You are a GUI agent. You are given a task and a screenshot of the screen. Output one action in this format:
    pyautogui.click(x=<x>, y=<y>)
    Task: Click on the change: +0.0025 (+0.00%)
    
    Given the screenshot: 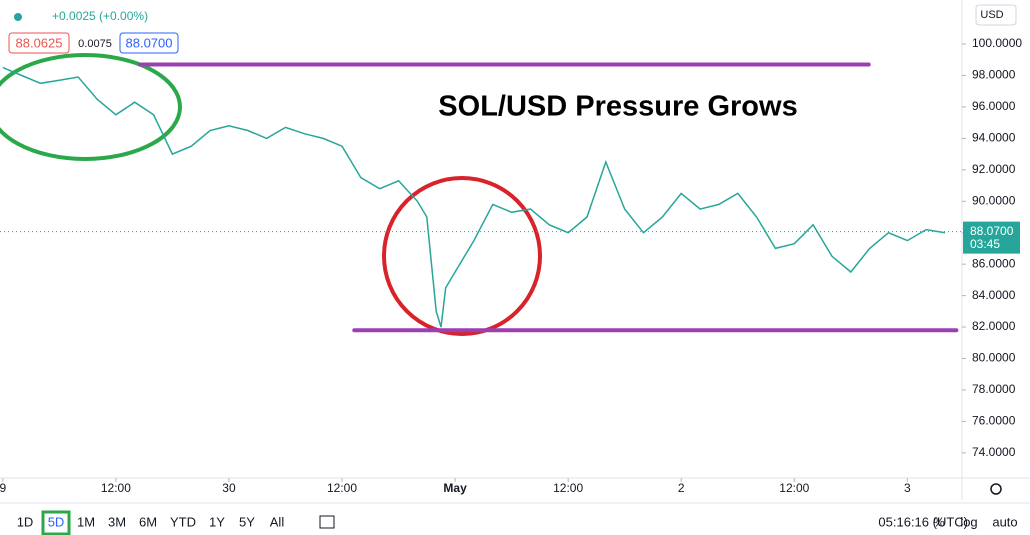 What is the action you would take?
    pyautogui.click(x=100, y=16)
    